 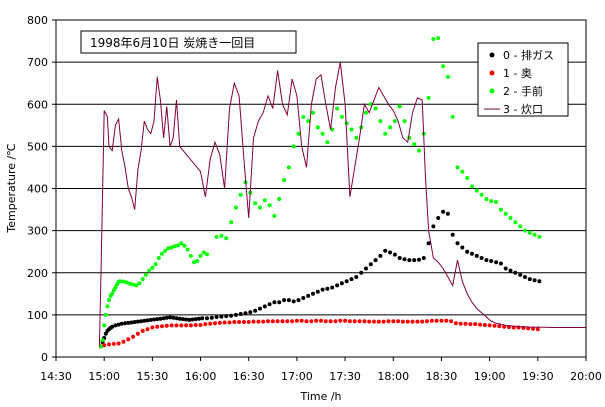 What do you see at coordinates (153, 376) in the screenshot?
I see `x-tick-label: 15:30` at bounding box center [153, 376].